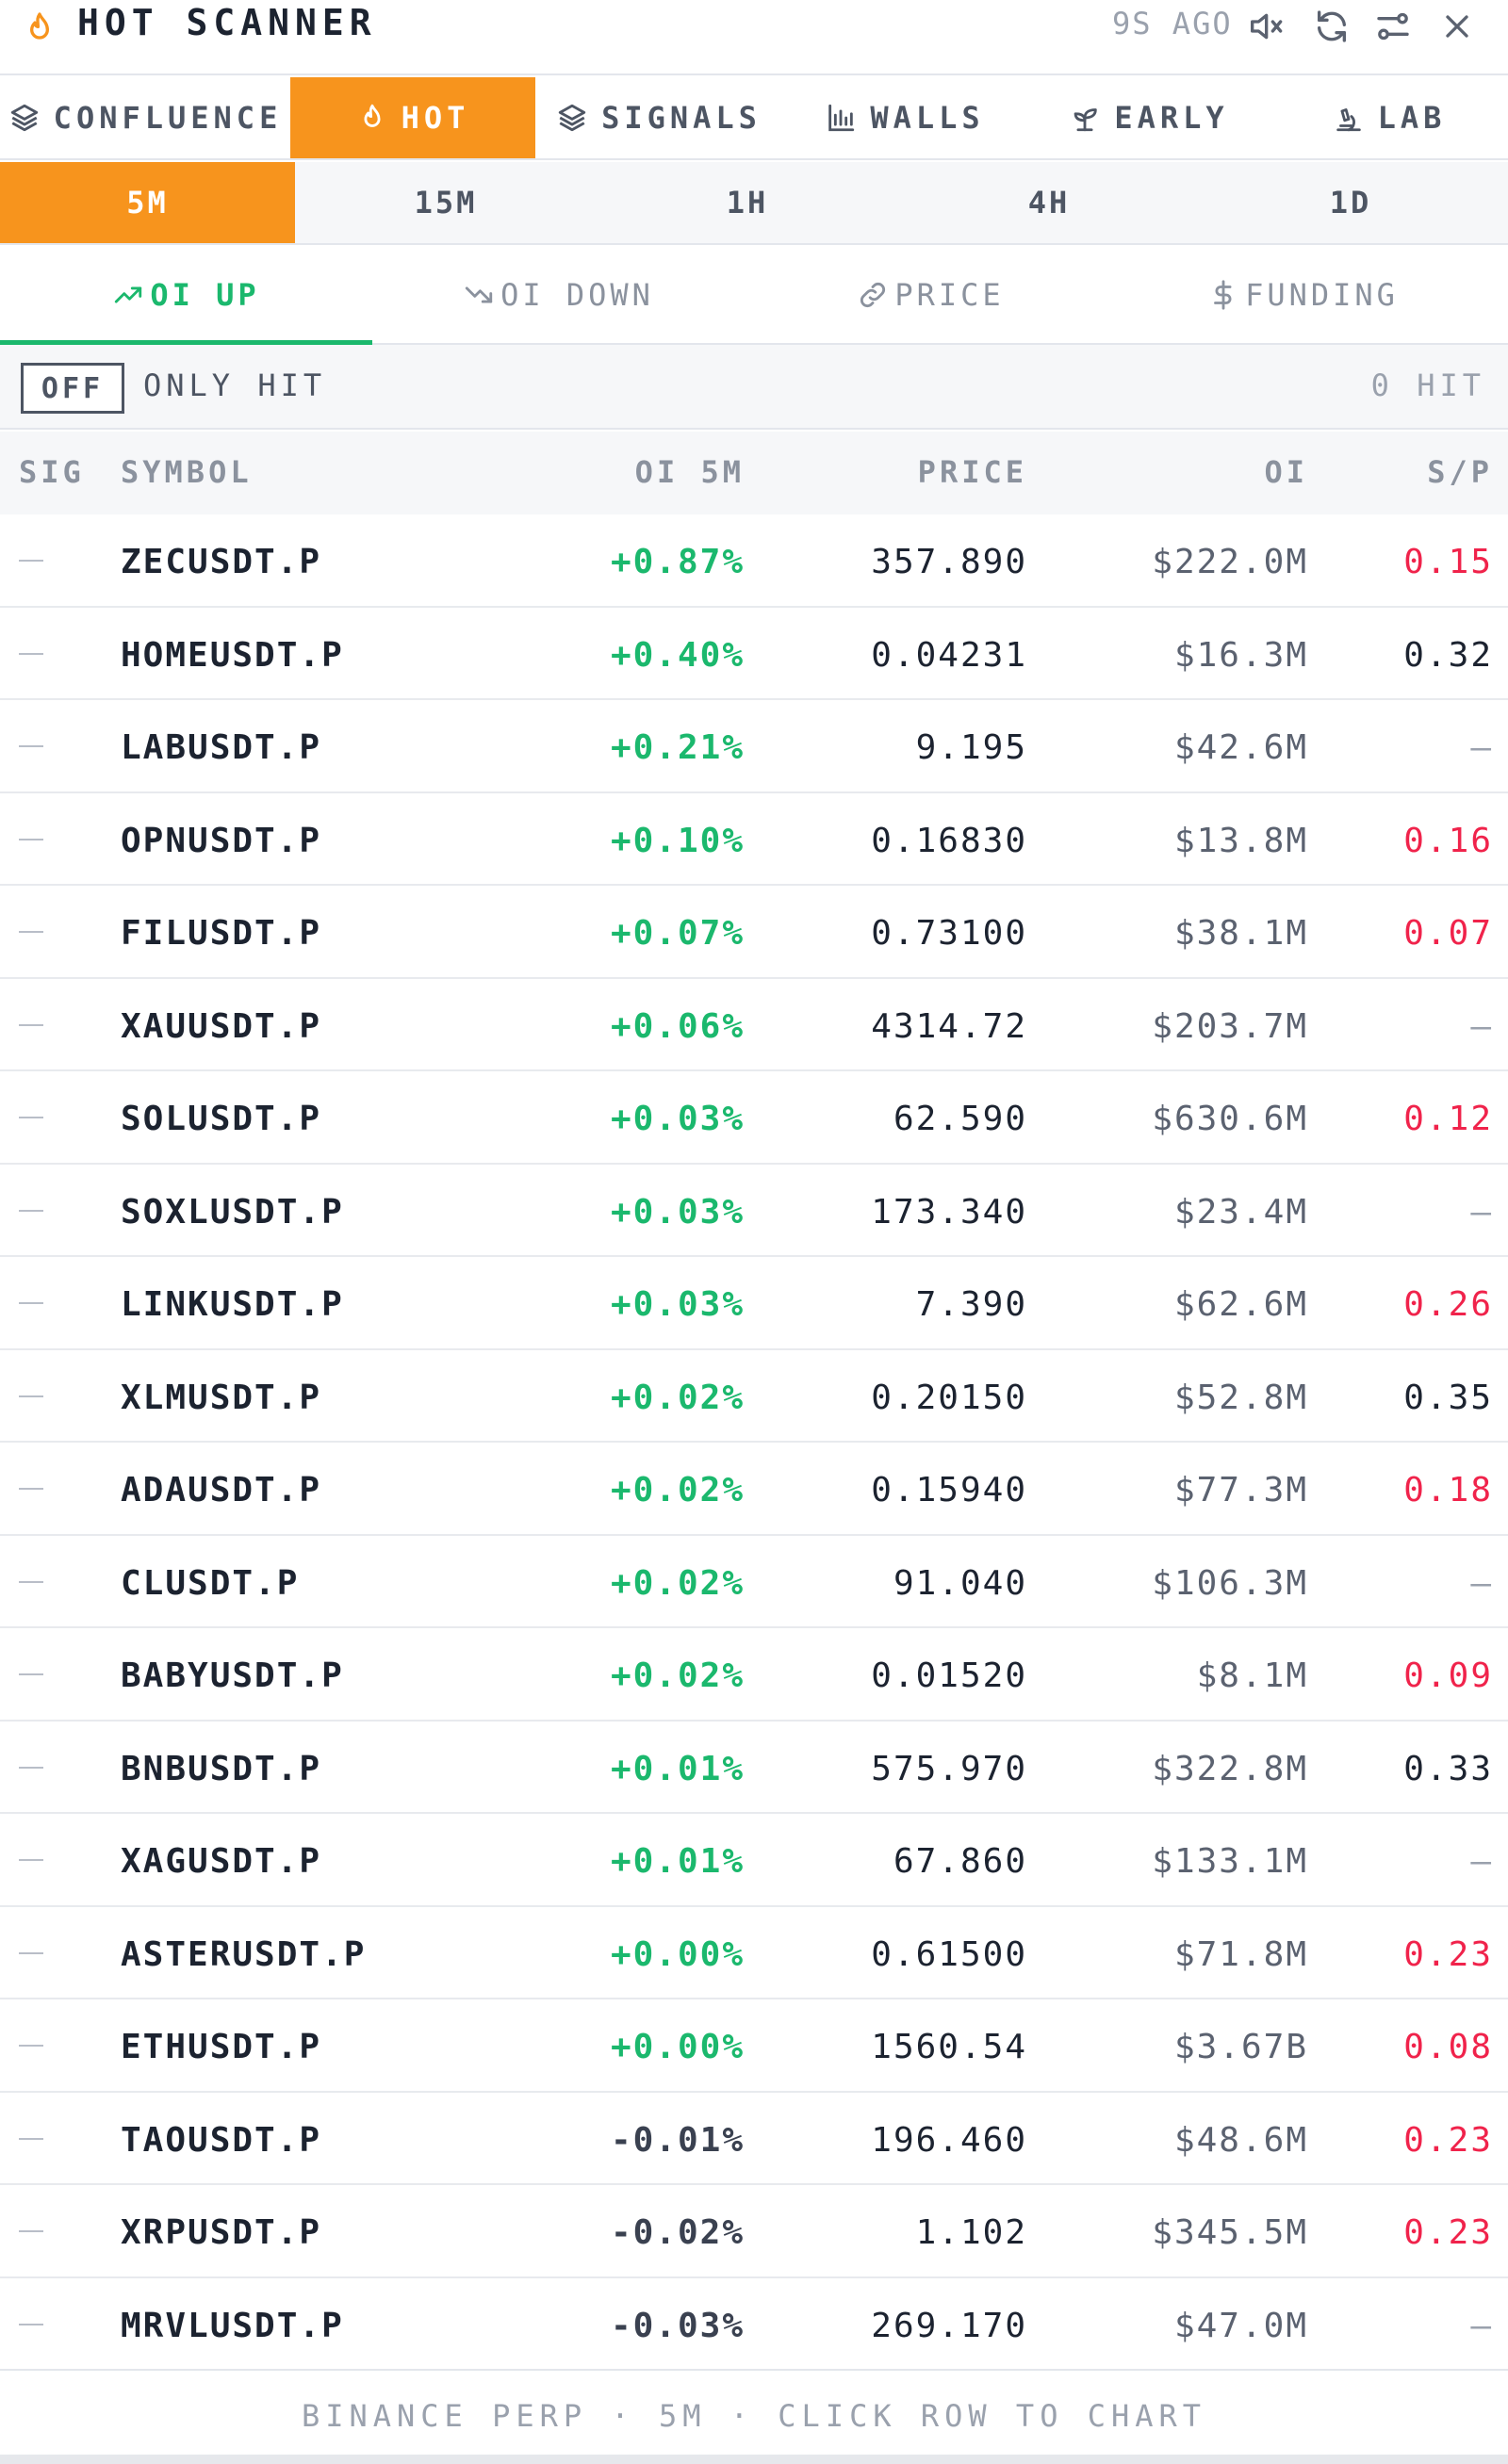 This screenshot has height=2464, width=1508. What do you see at coordinates (1049, 202) in the screenshot?
I see `timeframe-4h: 4H` at bounding box center [1049, 202].